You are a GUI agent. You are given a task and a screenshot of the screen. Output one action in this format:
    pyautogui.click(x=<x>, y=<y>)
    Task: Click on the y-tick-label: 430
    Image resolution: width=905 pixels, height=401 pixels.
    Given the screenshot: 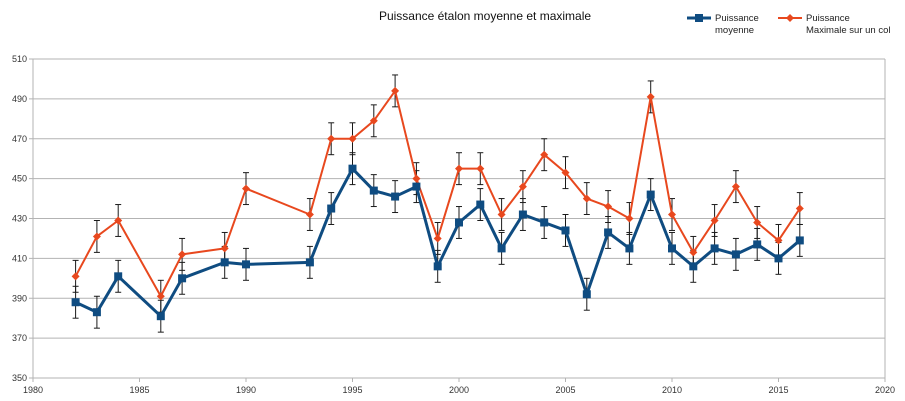 What is the action you would take?
    pyautogui.click(x=19, y=219)
    